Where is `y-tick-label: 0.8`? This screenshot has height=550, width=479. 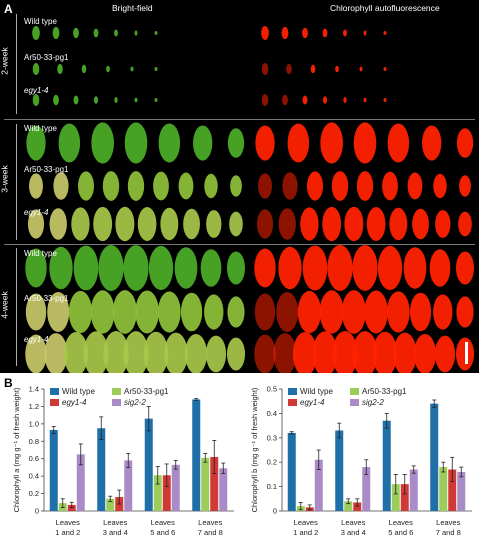
y-tick-label: 0.8 is located at coordinates (34, 441).